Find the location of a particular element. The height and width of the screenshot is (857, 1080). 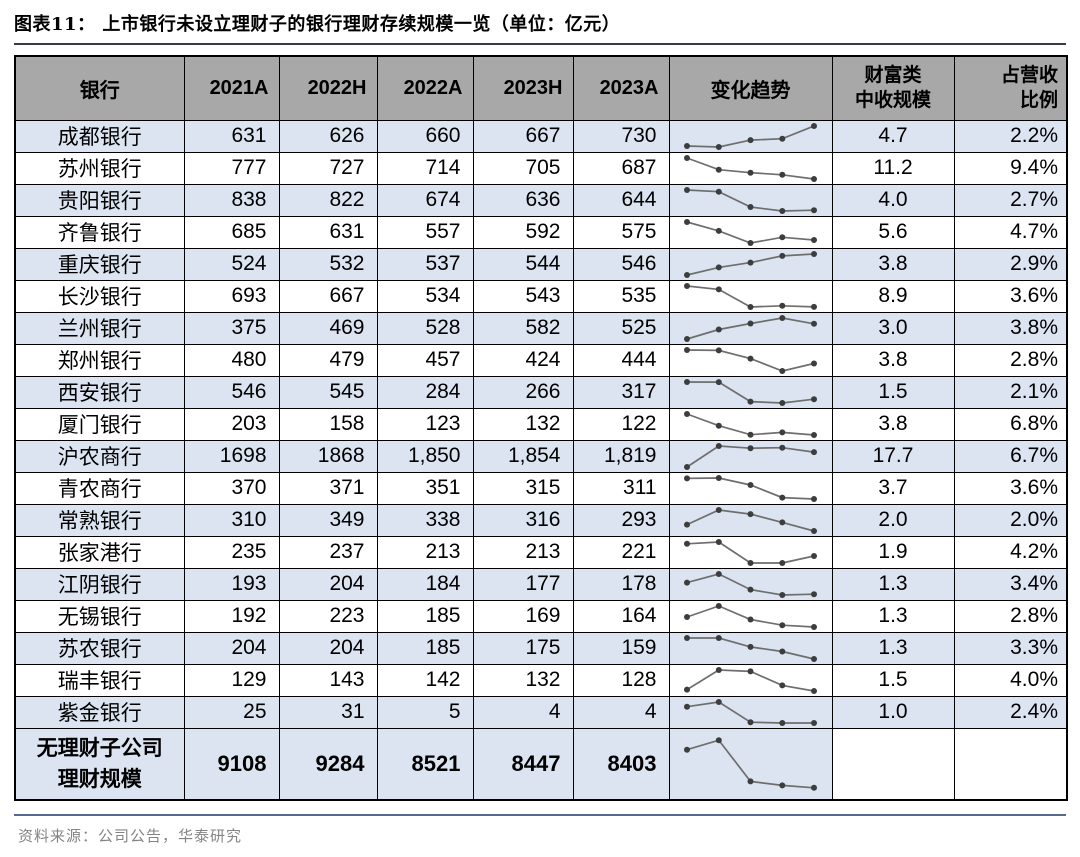

wealth-income-cell: 1.0 is located at coordinates (893, 712).